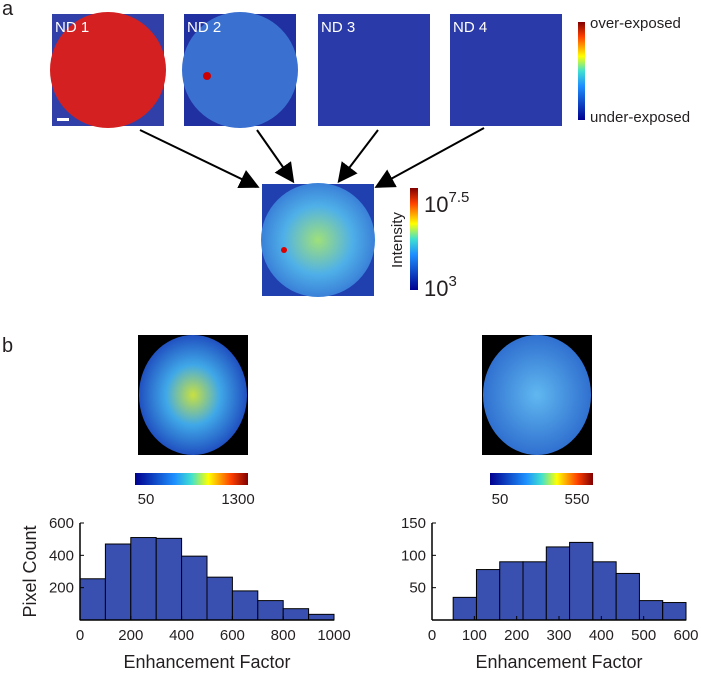 Image resolution: width=702 pixels, height=696 pixels. What do you see at coordinates (470, 27) in the screenshot?
I see `image-label: ND 4` at bounding box center [470, 27].